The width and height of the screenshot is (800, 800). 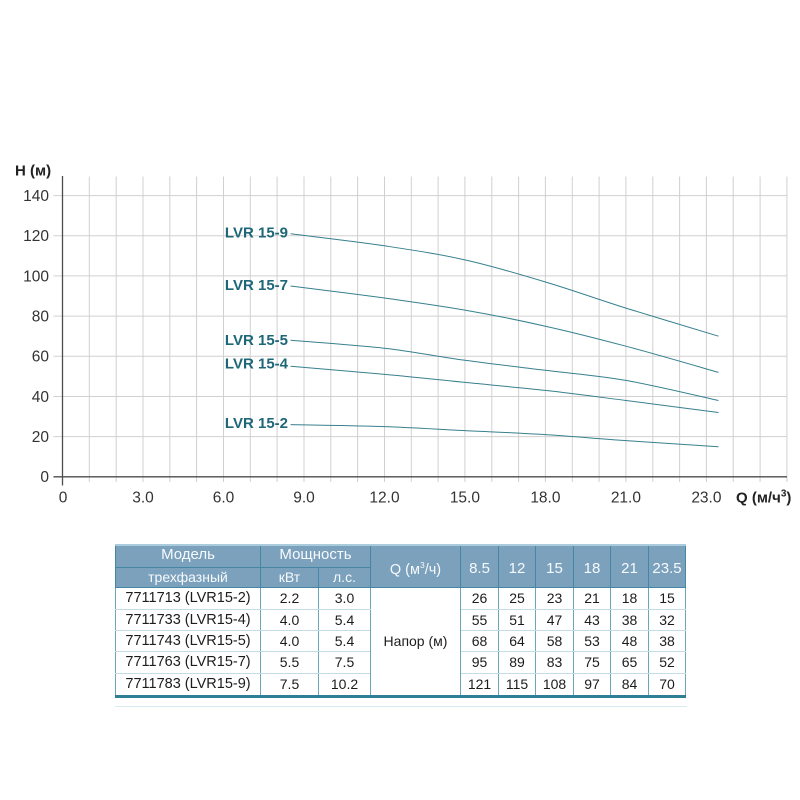 What do you see at coordinates (257, 364) in the screenshot?
I see `svg-text: LVR 15-4` at bounding box center [257, 364].